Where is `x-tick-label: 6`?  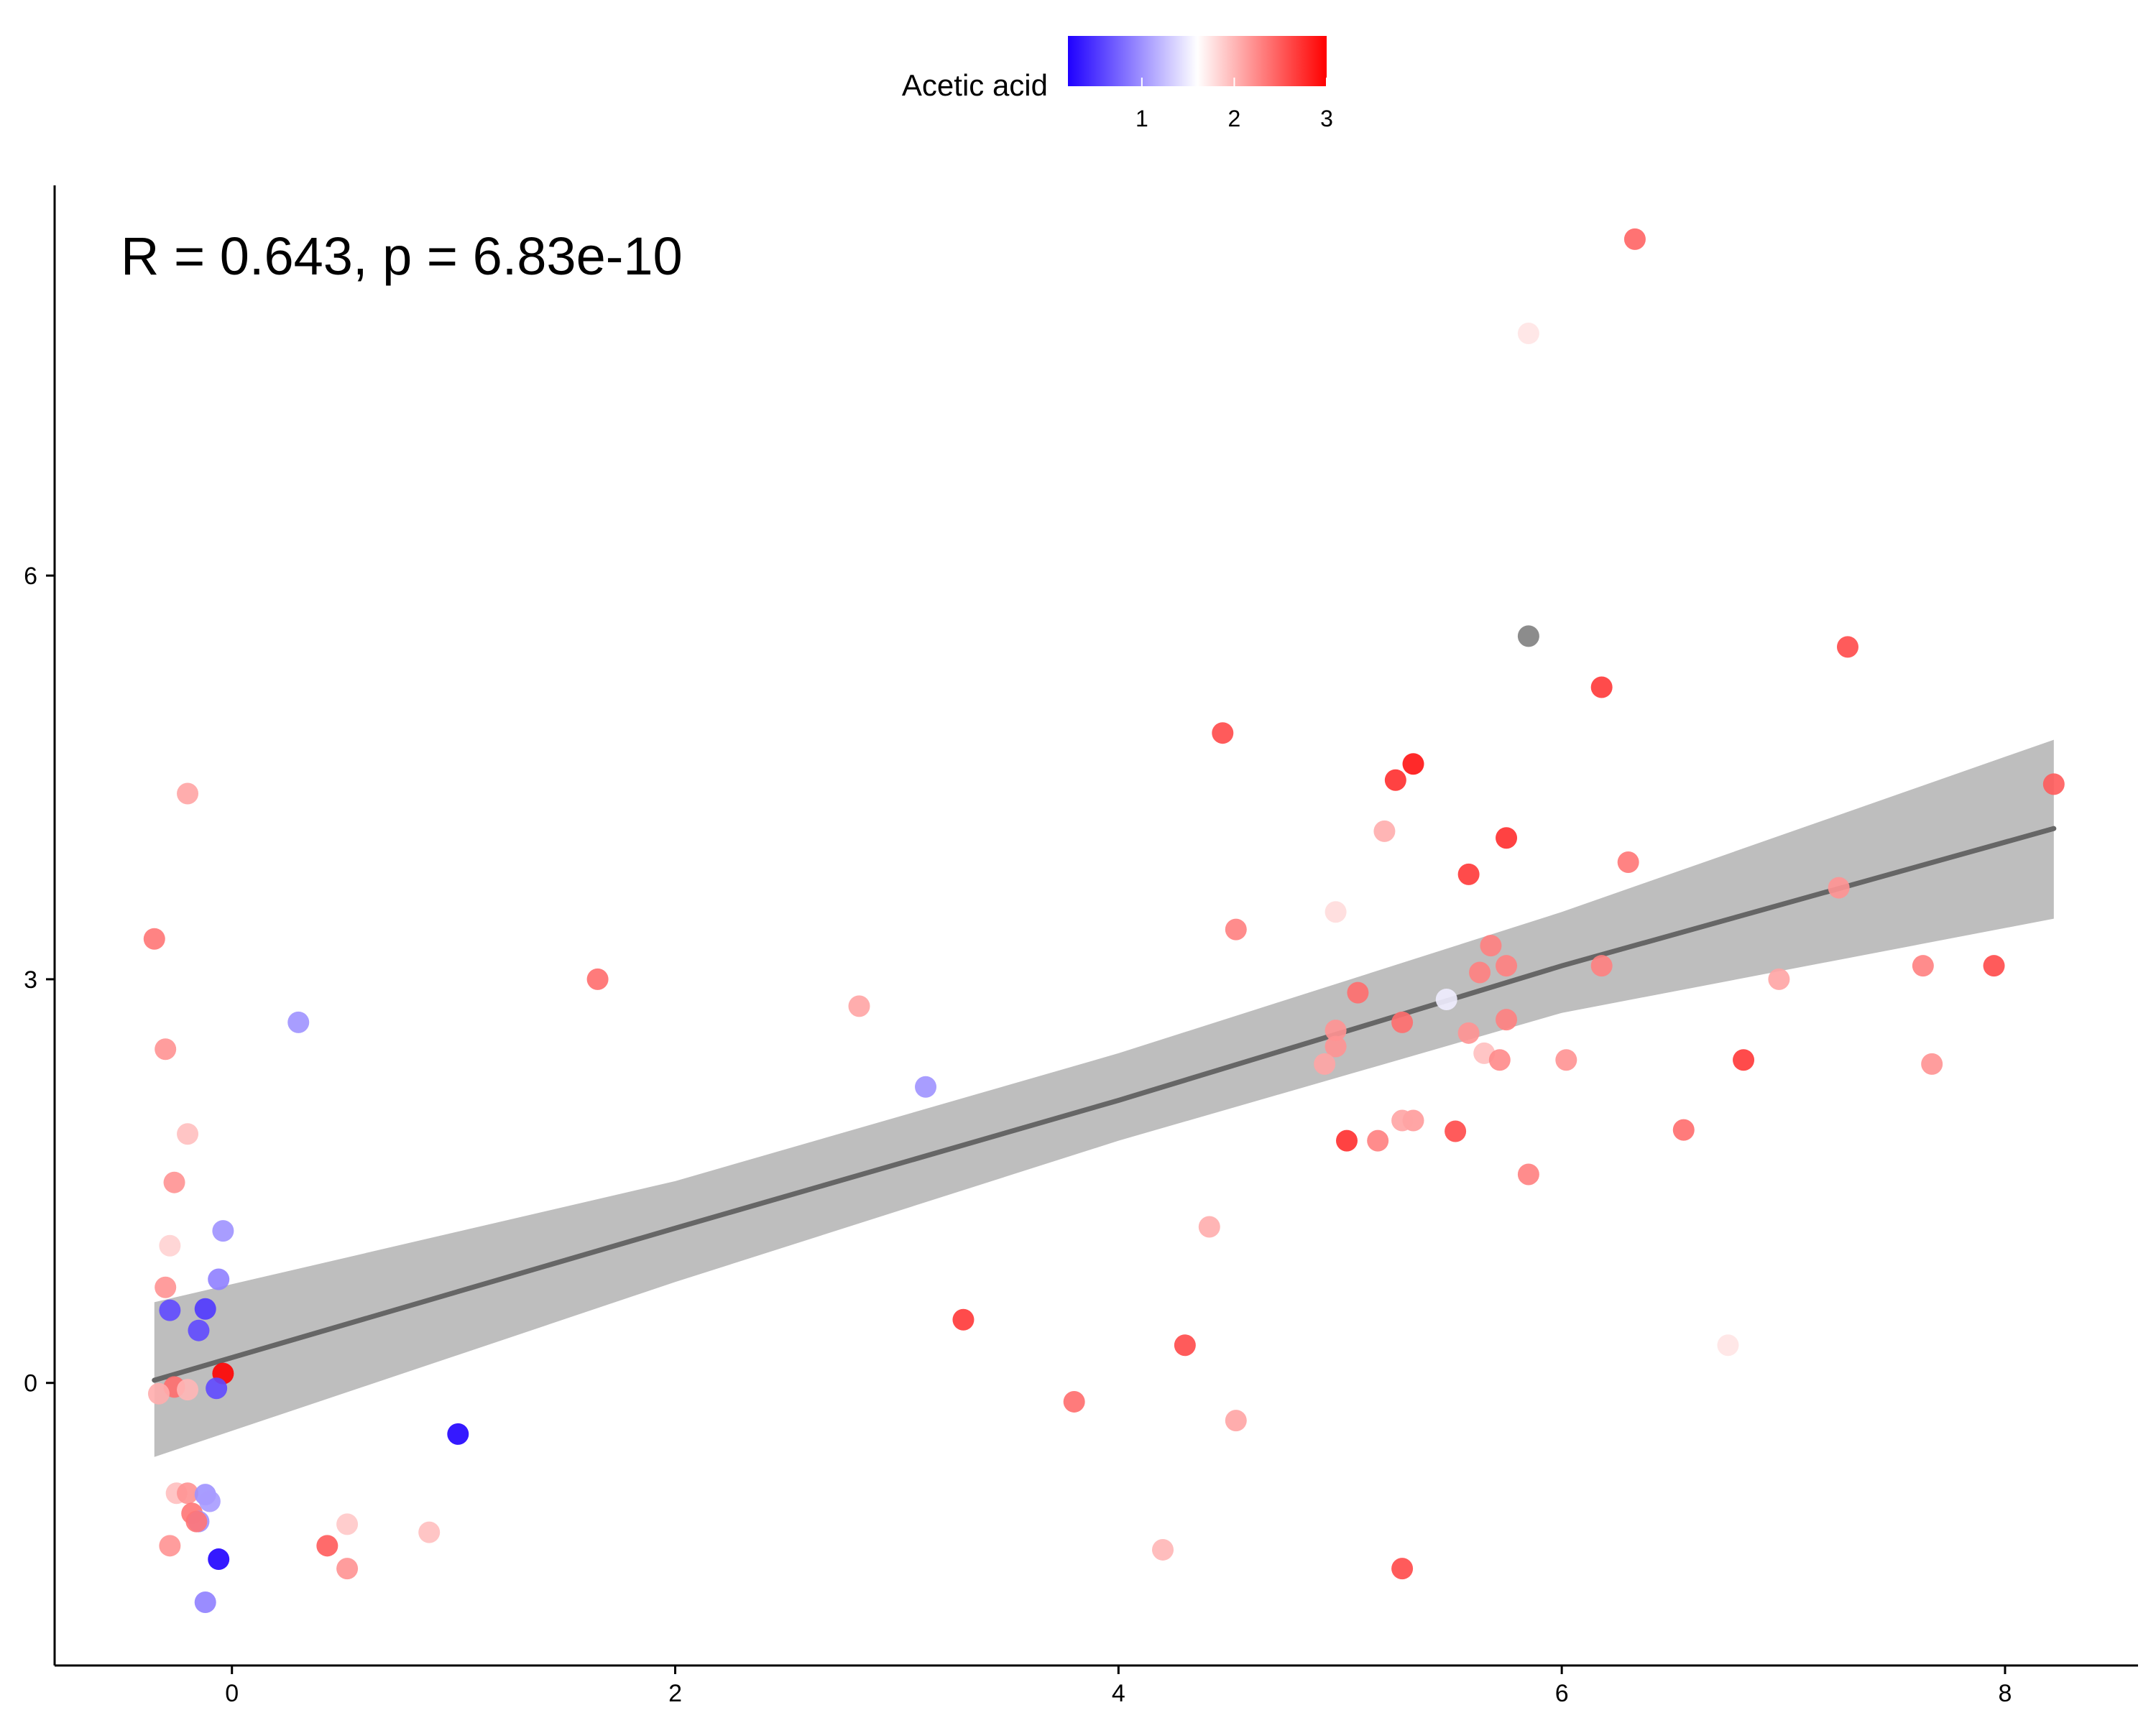 x-tick-label: 6 is located at coordinates (1562, 1693).